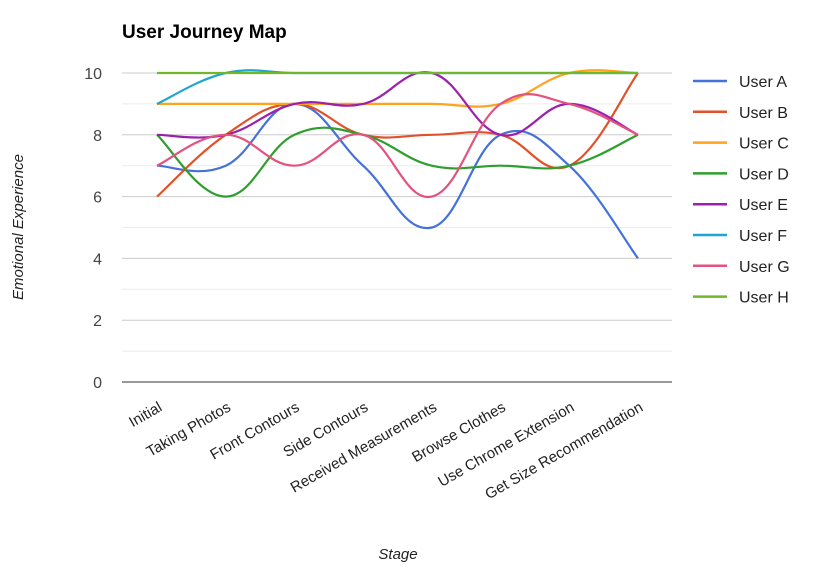 The image size is (828, 578). I want to click on series-line-user-f, so click(397, 87).